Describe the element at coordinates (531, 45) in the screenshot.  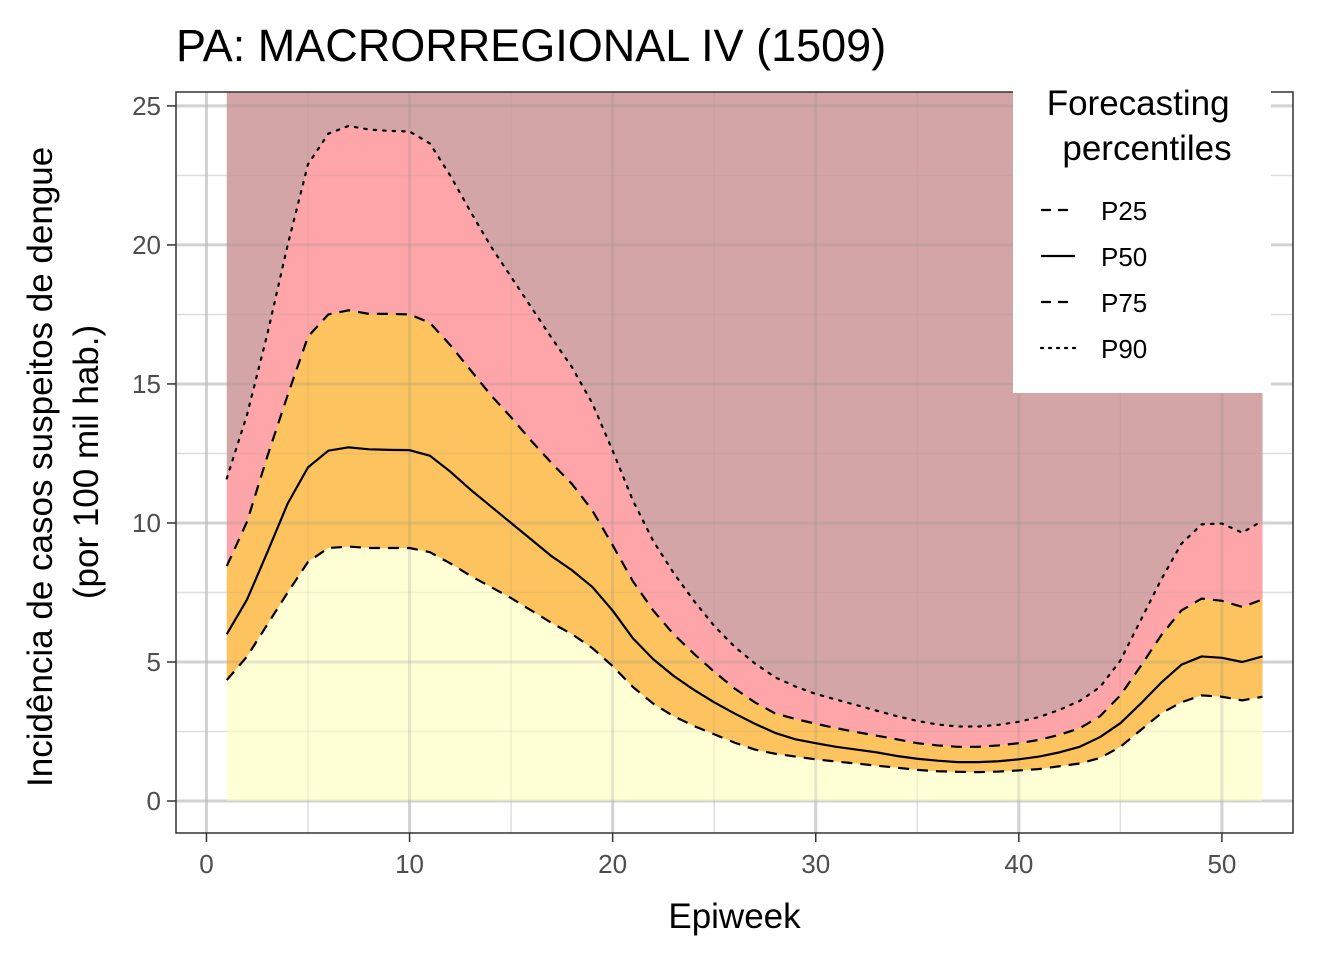
I see `chart-title: PA: MACRORREGIONAL IV (1509)` at that location.